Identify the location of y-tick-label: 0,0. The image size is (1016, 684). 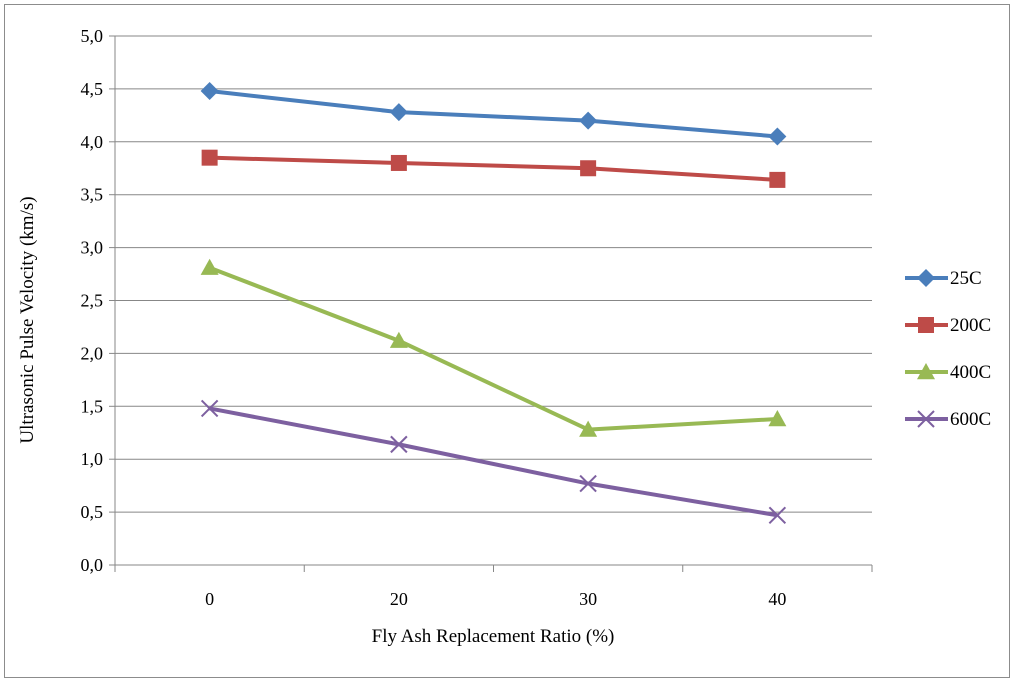
(92, 565).